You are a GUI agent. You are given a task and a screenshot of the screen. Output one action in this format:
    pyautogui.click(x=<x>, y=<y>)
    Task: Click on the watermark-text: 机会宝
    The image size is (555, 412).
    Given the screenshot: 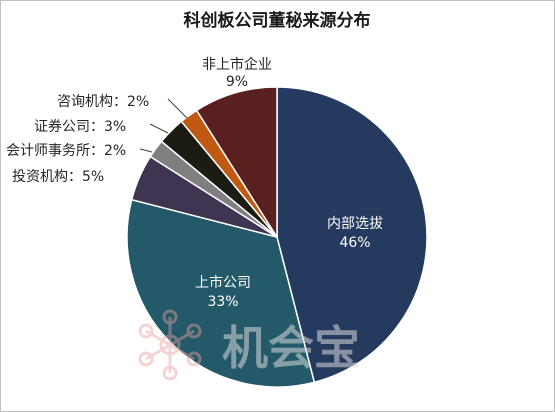 What is the action you would take?
    pyautogui.click(x=291, y=348)
    